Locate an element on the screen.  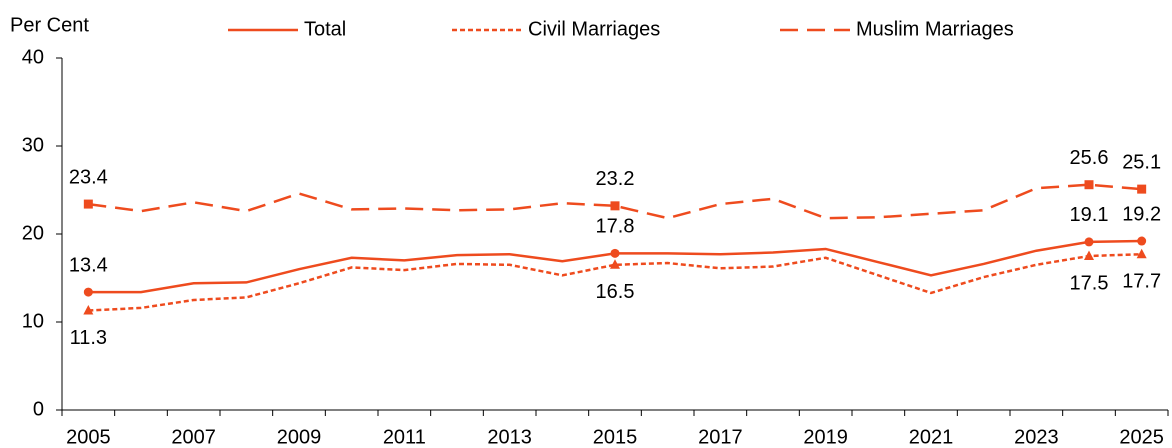
x-tick-label: 2021 is located at coordinates (931, 437).